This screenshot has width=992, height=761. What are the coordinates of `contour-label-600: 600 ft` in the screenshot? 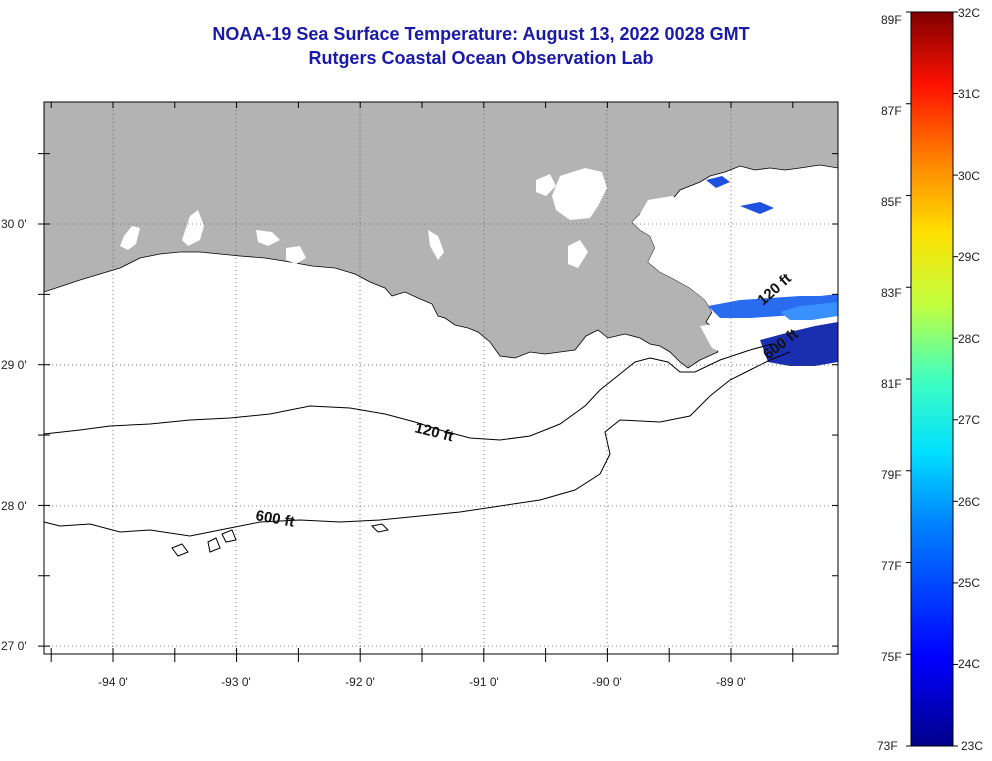 It's located at (275, 519).